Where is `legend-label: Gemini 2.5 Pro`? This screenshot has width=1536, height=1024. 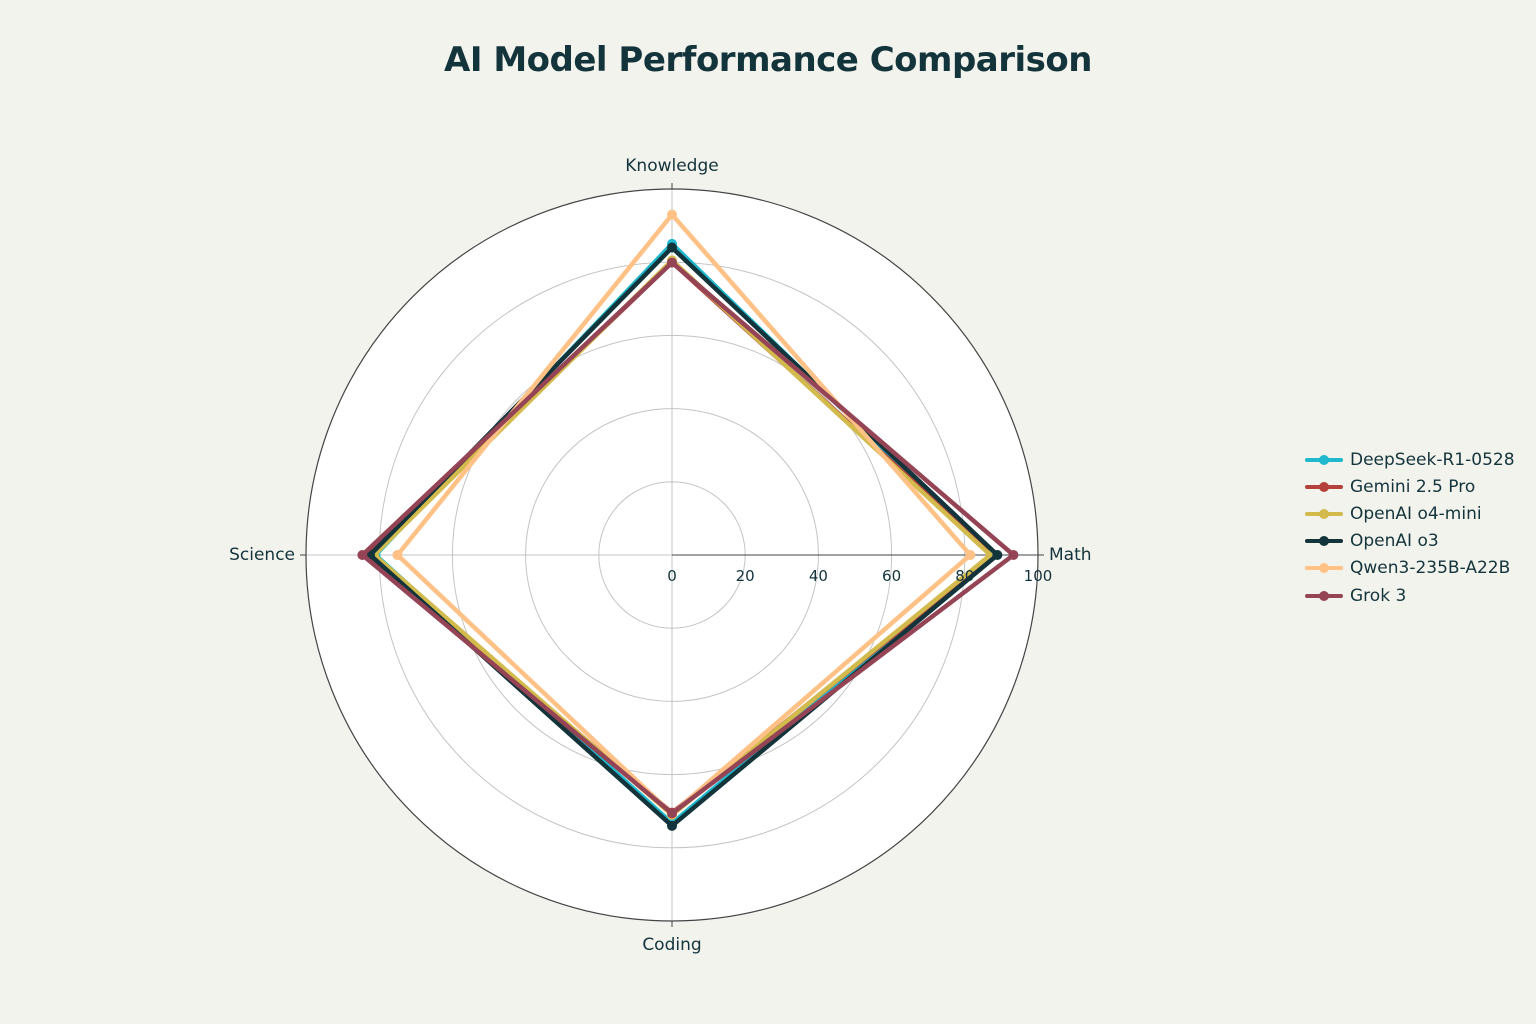 legend-label: Gemini 2.5 Pro is located at coordinates (1413, 486).